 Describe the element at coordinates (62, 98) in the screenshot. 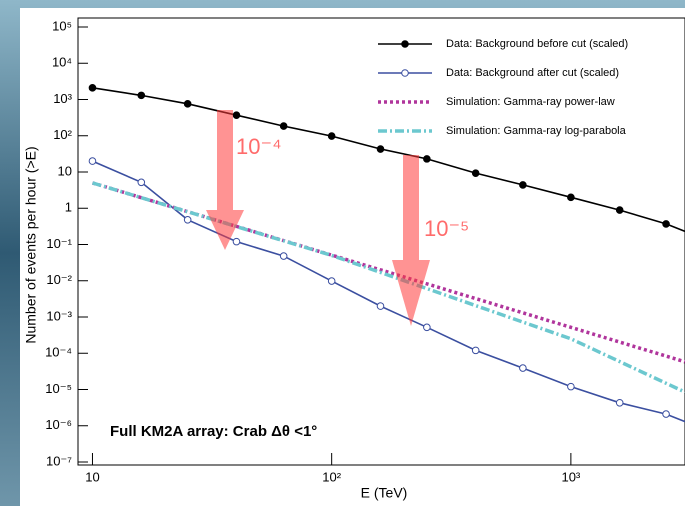

I see `y-tick-label: 10³` at that location.